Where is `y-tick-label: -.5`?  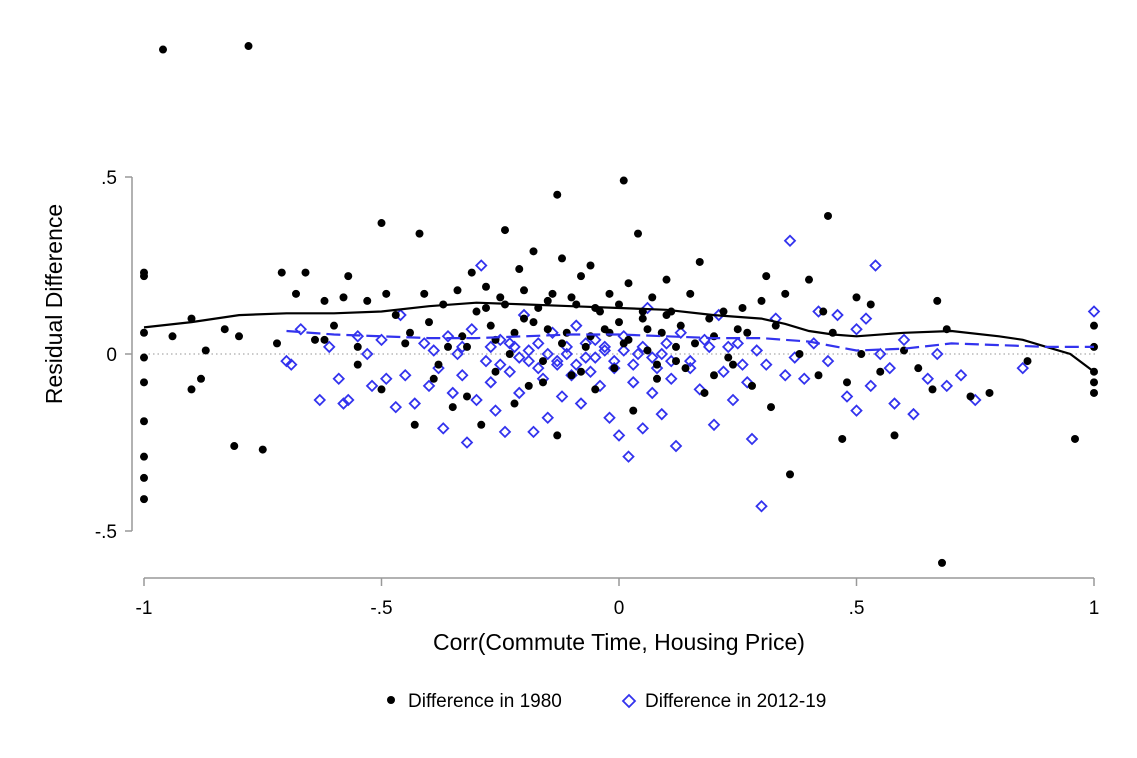
y-tick-label: -.5 is located at coordinates (106, 532).